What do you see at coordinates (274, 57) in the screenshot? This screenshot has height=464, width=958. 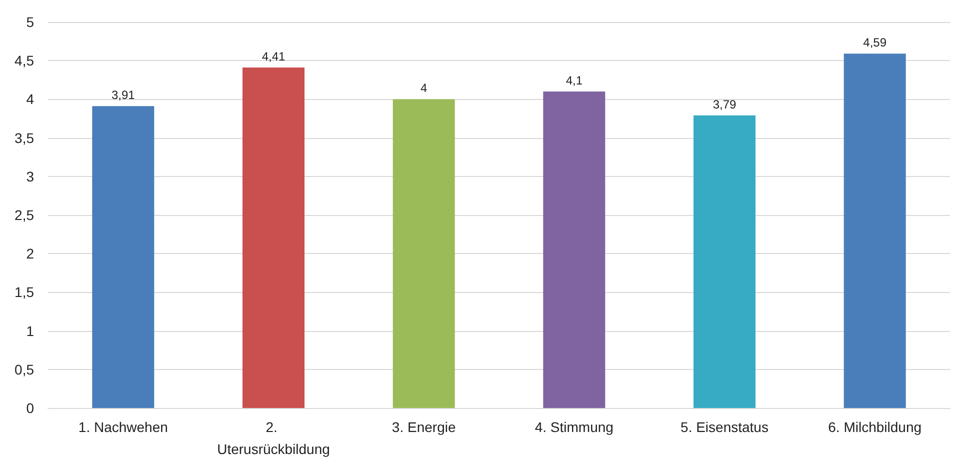 I see `data-label: 4,41` at bounding box center [274, 57].